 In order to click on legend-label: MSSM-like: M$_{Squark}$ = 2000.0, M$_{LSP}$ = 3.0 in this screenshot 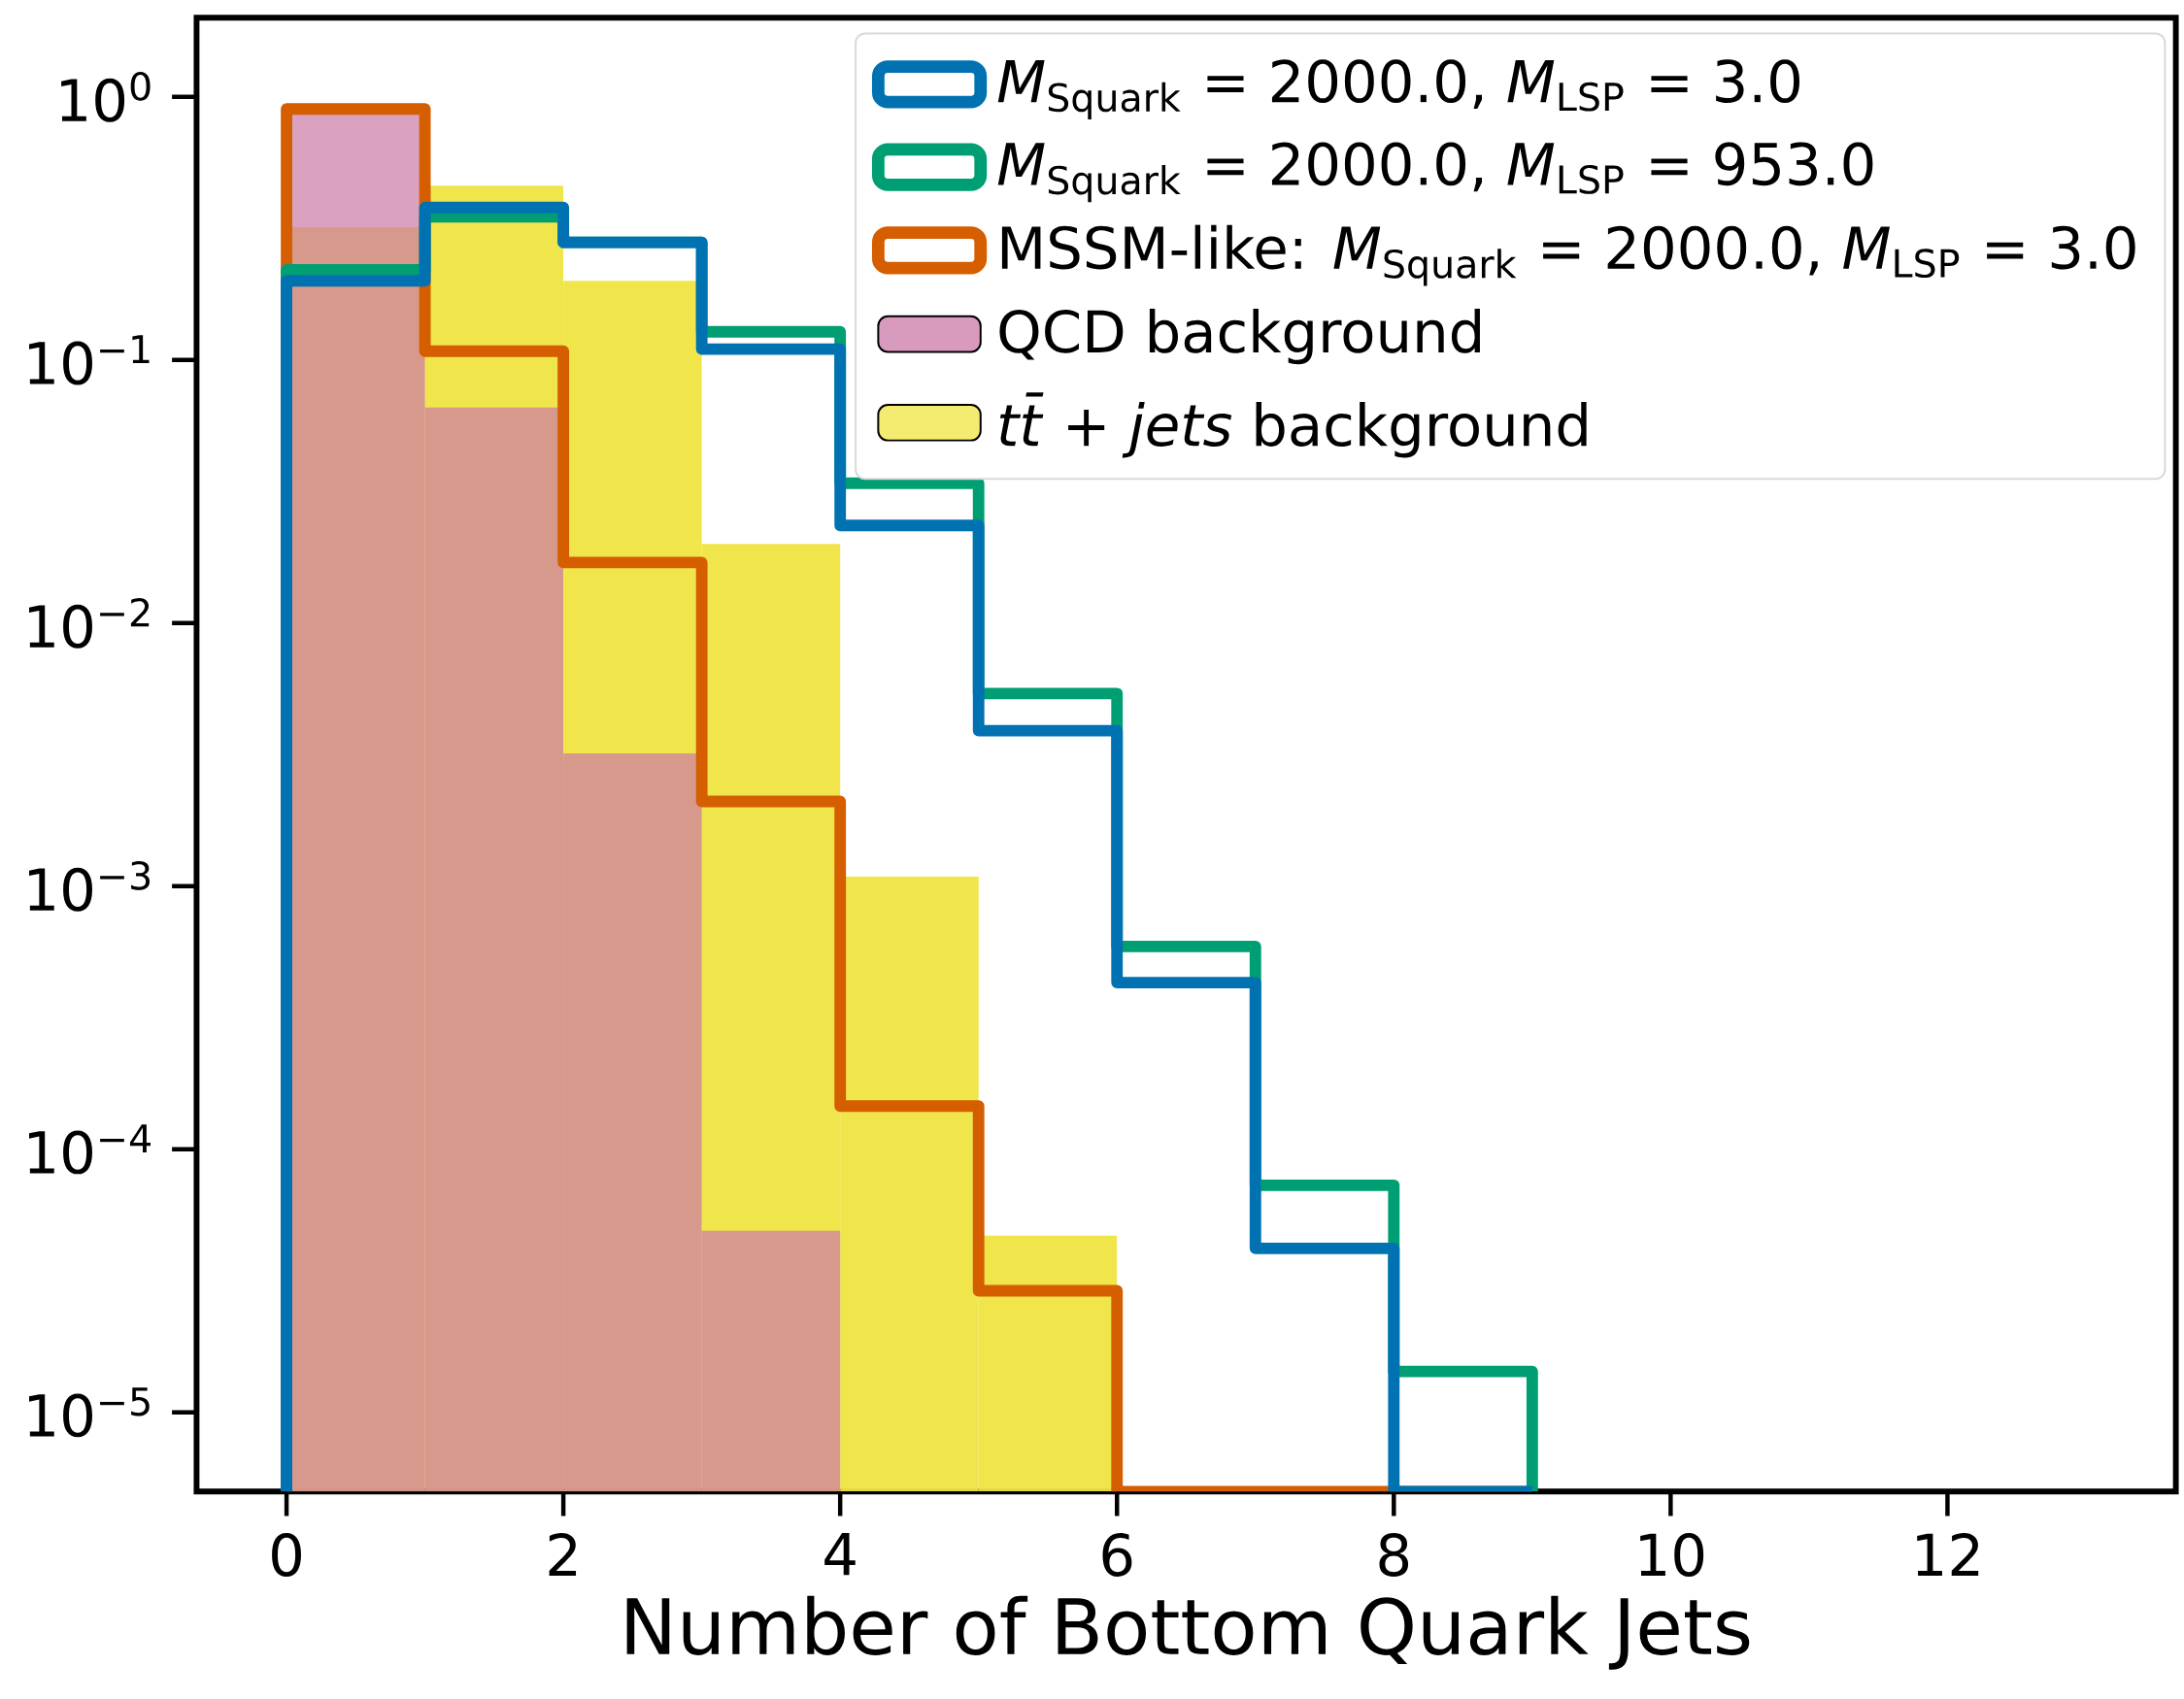, I will do `click(1568, 255)`.